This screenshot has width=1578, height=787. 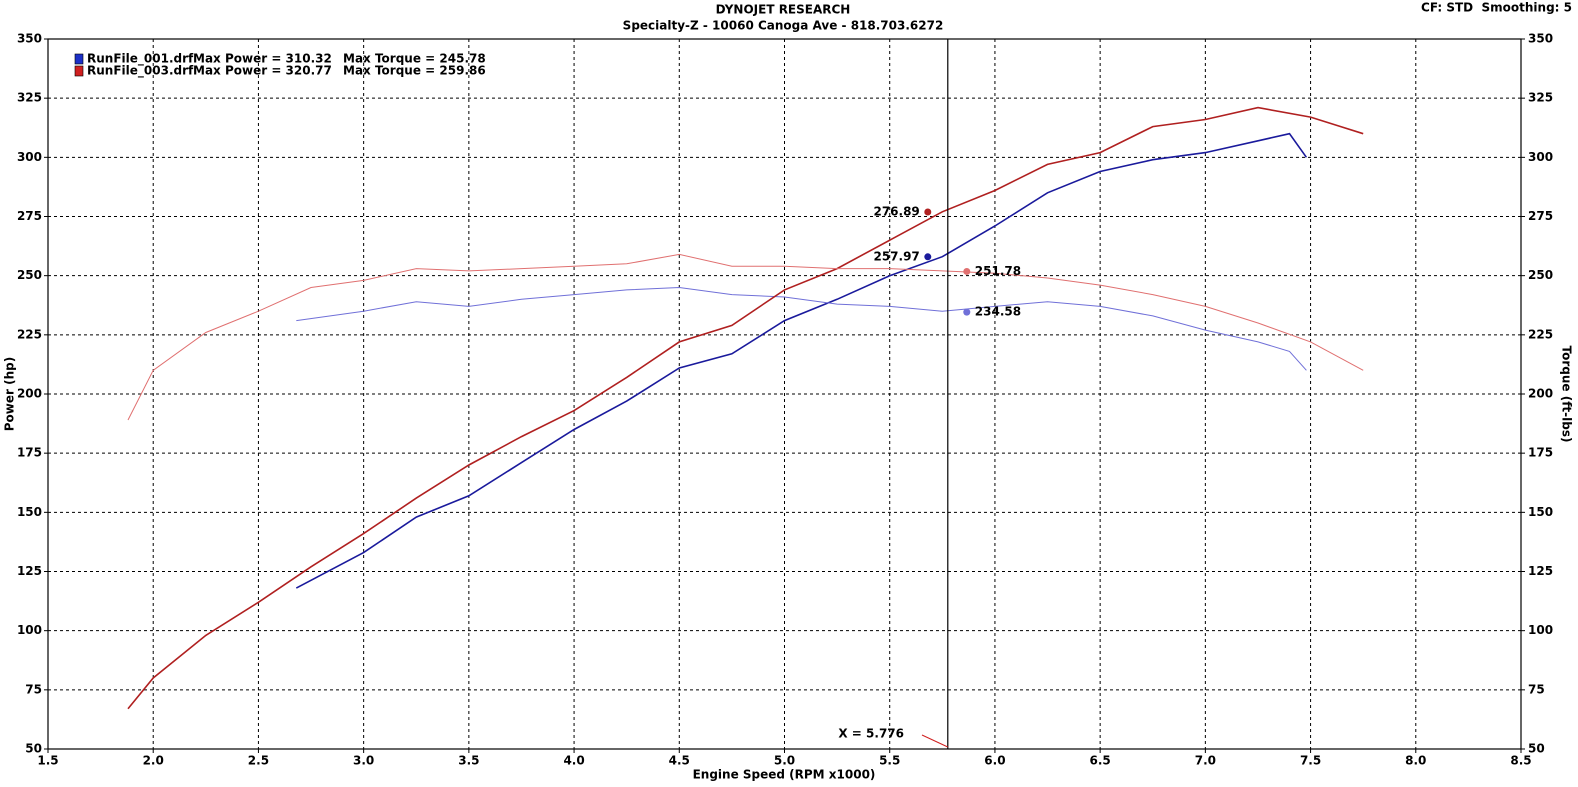 I want to click on y2-tick-label: 350, so click(x=1540, y=39).